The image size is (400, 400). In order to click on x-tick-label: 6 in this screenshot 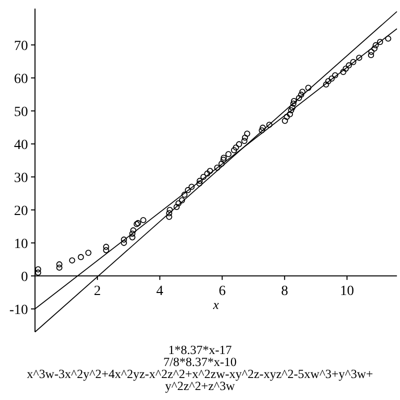, I will do `click(222, 291)`.